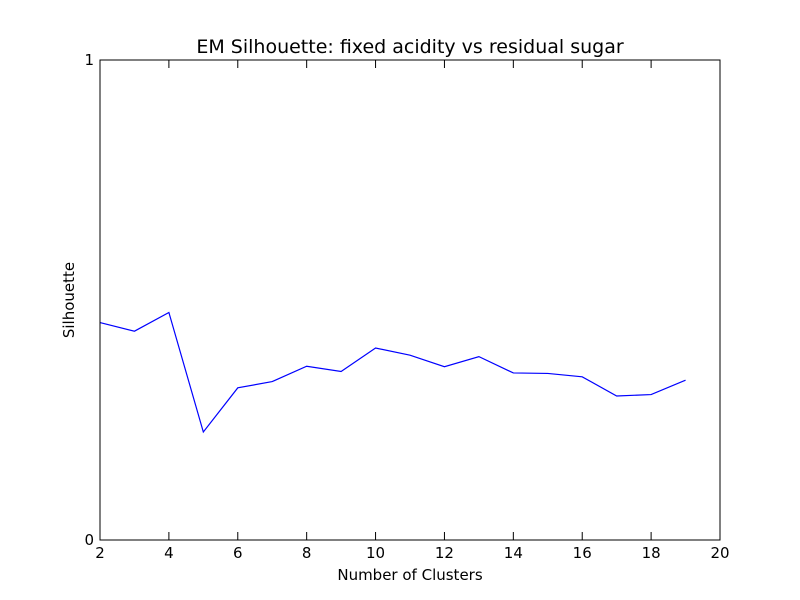 This screenshot has height=600, width=800. Describe the element at coordinates (409, 575) in the screenshot. I see `x-axis-label: Number of Clusters` at that location.